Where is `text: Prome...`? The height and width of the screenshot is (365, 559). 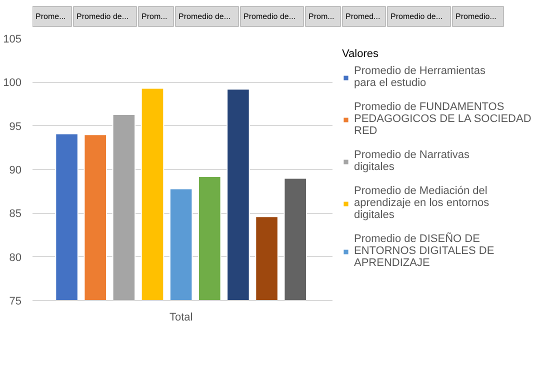 text: Prome... is located at coordinates (51, 16).